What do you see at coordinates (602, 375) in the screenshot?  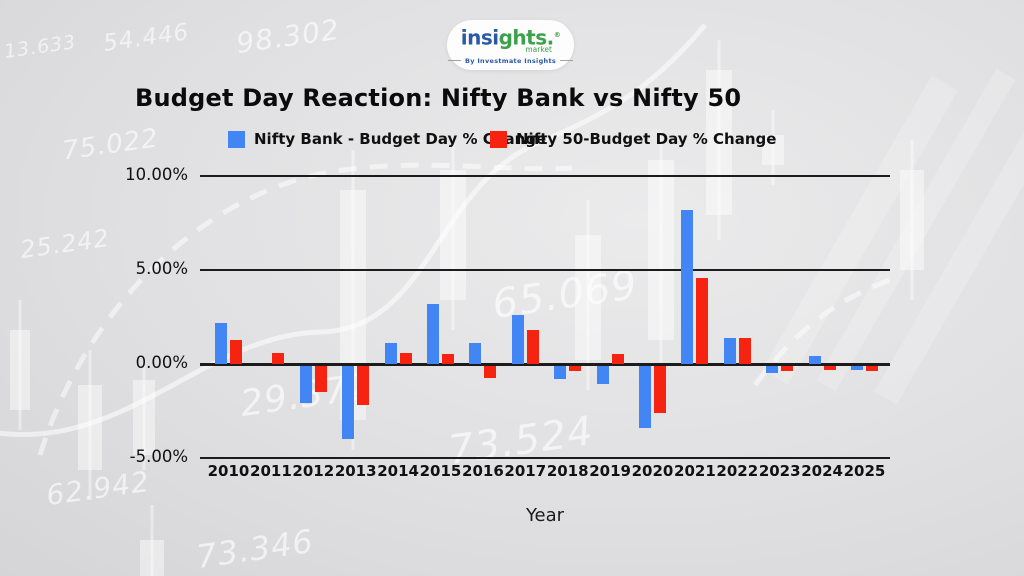 I see `bar-nifty-bank-2019` at bounding box center [602, 375].